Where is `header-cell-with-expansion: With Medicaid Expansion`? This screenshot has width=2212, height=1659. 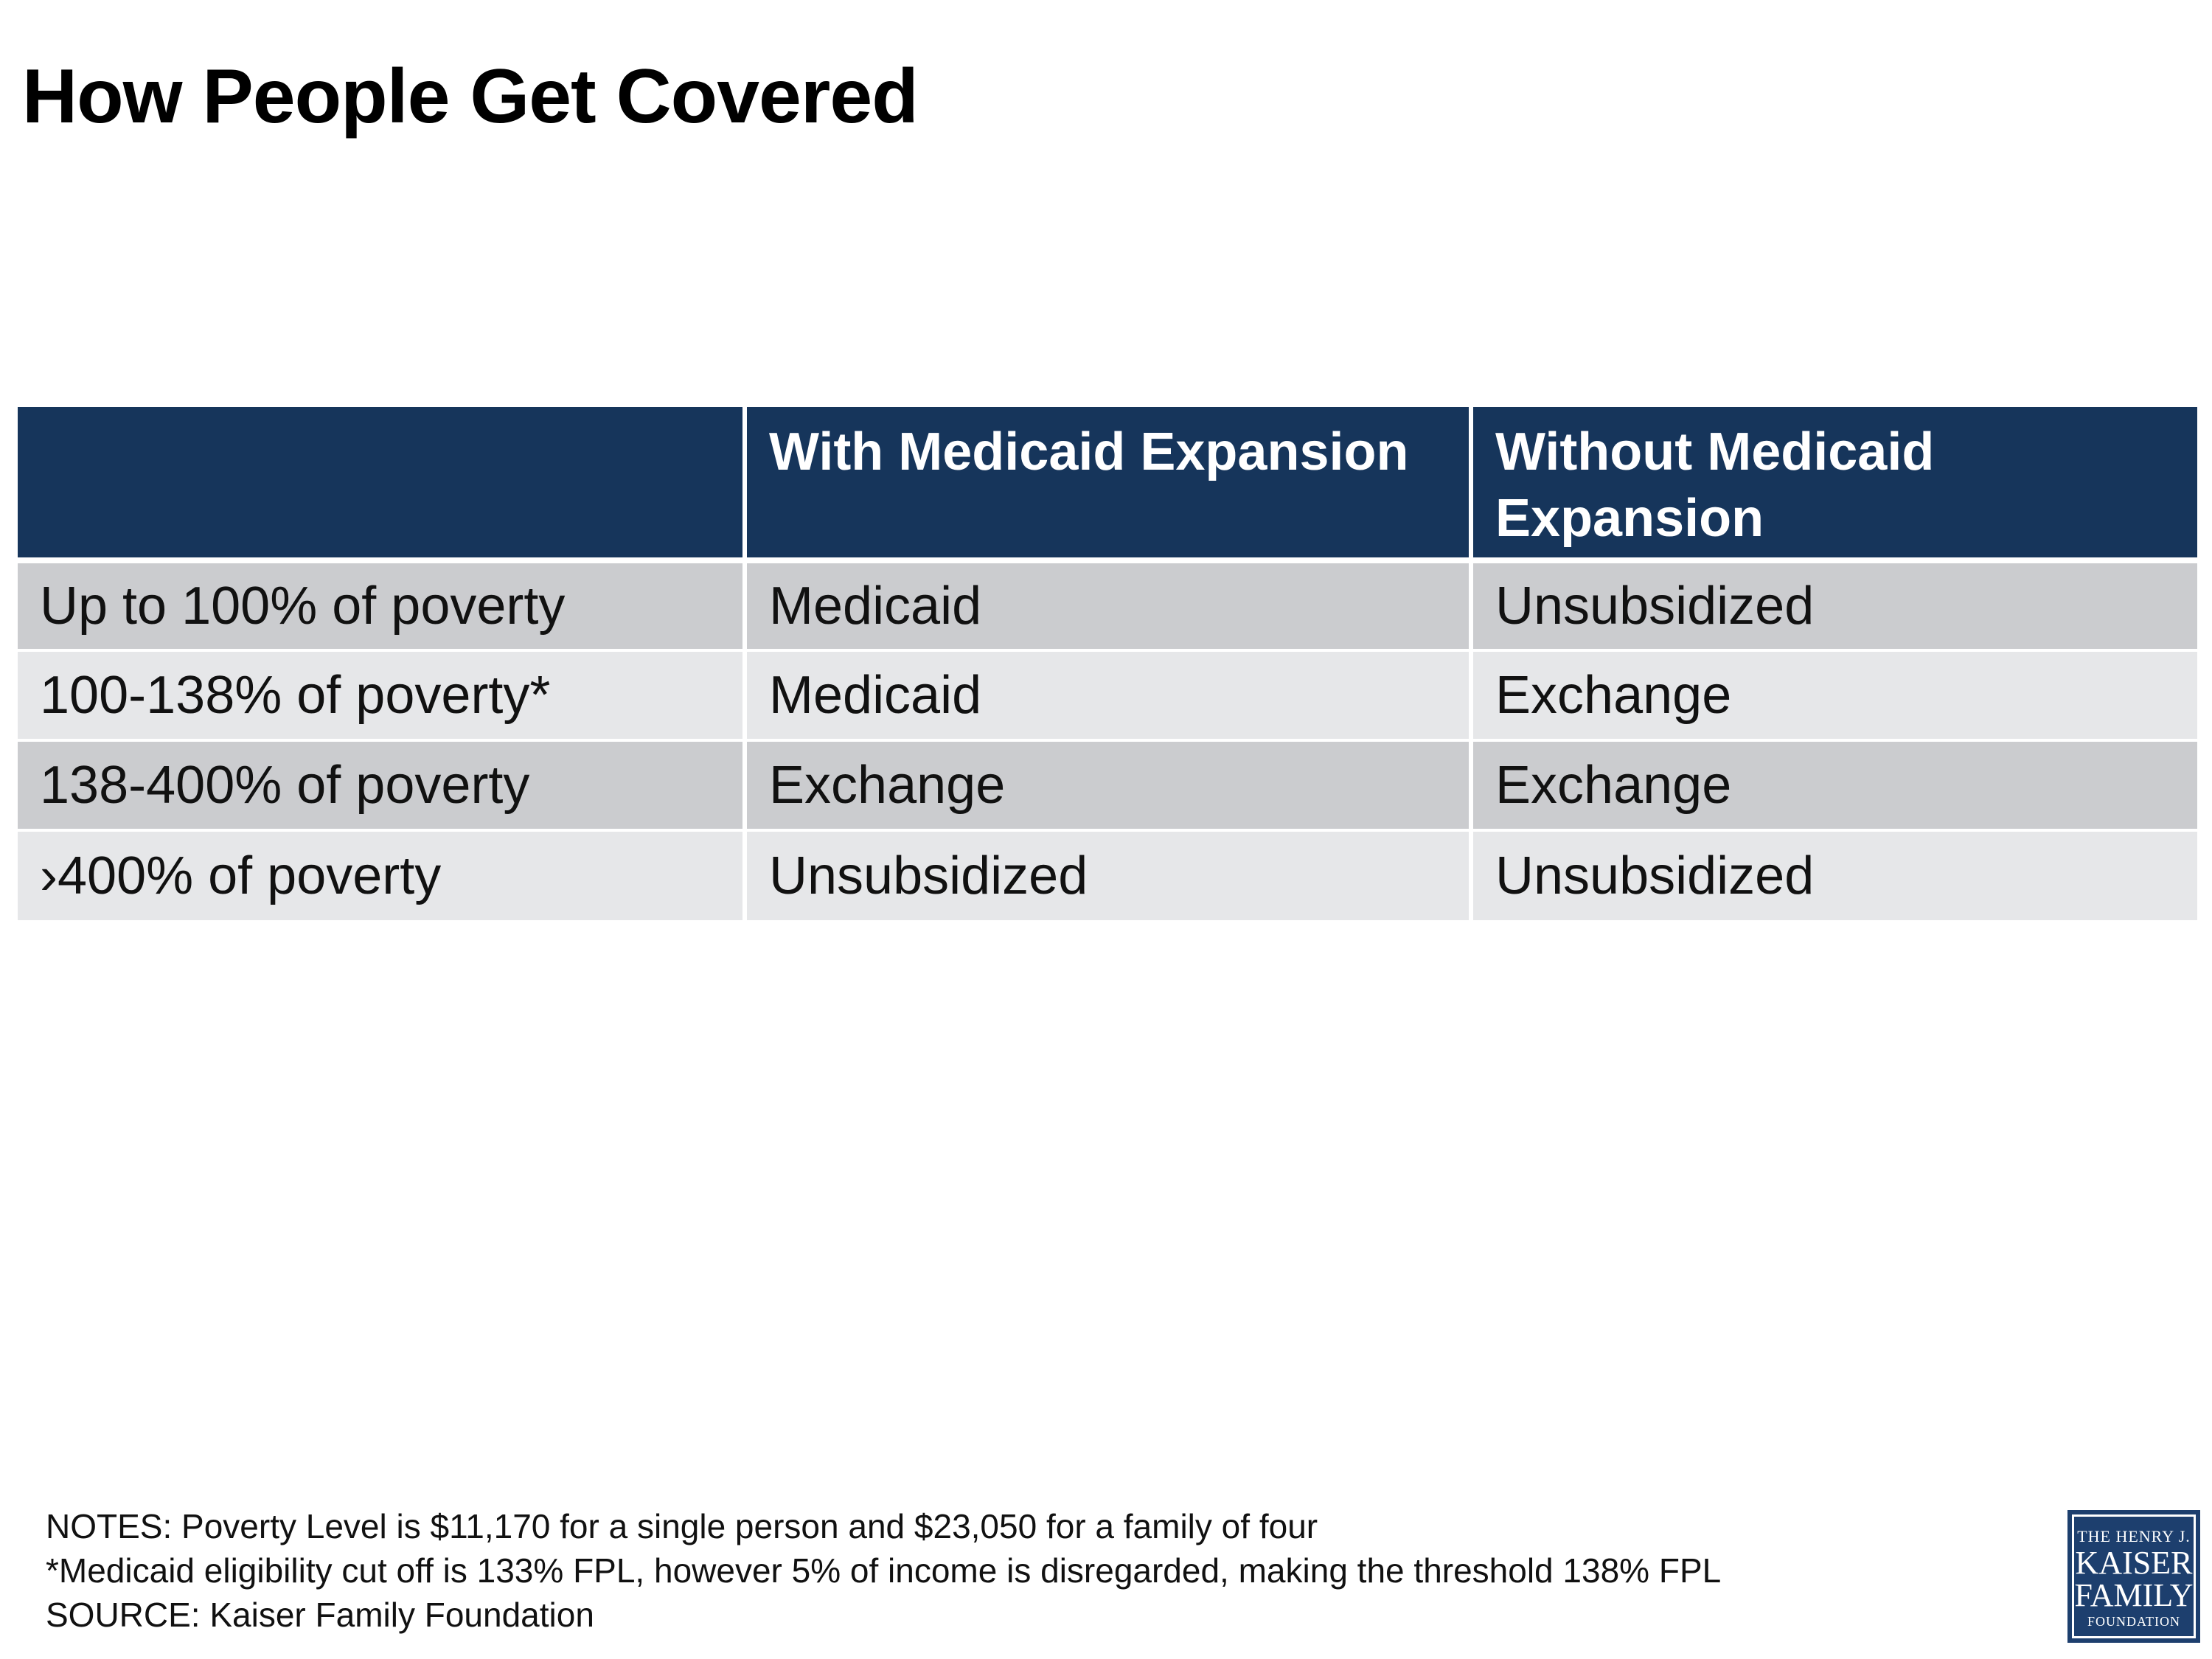 header-cell-with-expansion: With Medicaid Expansion is located at coordinates (1106, 485).